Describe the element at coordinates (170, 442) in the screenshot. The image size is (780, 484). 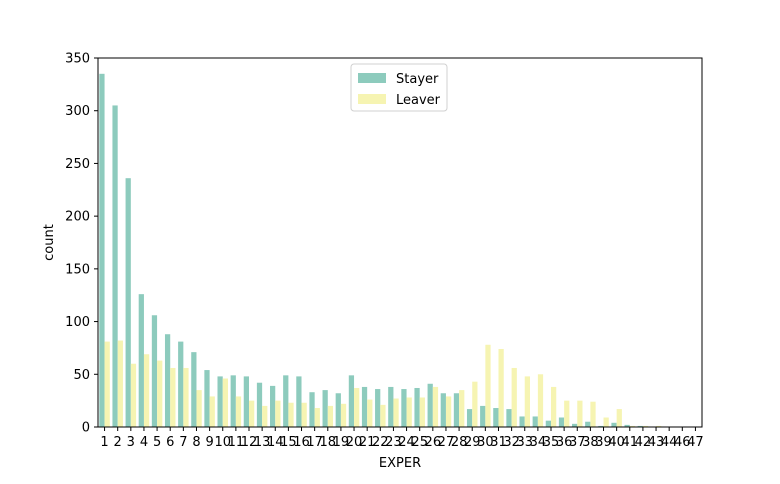
I see `x-tick-label: 6` at that location.